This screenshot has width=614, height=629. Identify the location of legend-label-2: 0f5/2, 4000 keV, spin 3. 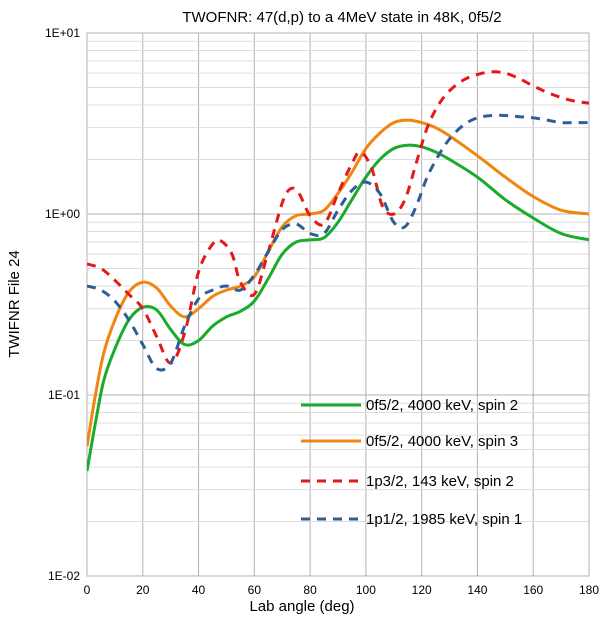
(442, 441).